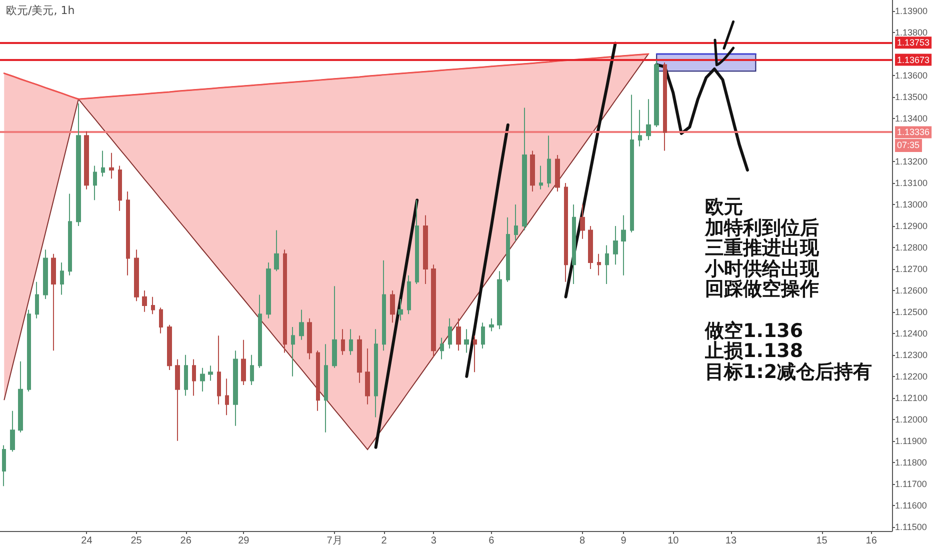 The image size is (932, 550). What do you see at coordinates (754, 351) in the screenshot?
I see `annotation: 止损1.138` at bounding box center [754, 351].